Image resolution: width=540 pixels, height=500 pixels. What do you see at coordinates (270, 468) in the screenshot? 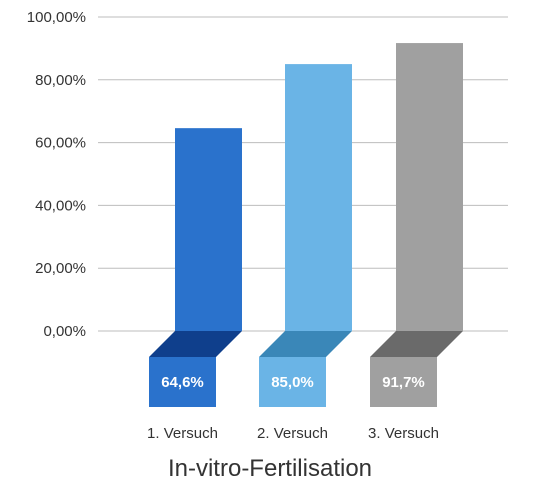
I see `chart-title: In-vitro-Fertilisation` at bounding box center [270, 468].